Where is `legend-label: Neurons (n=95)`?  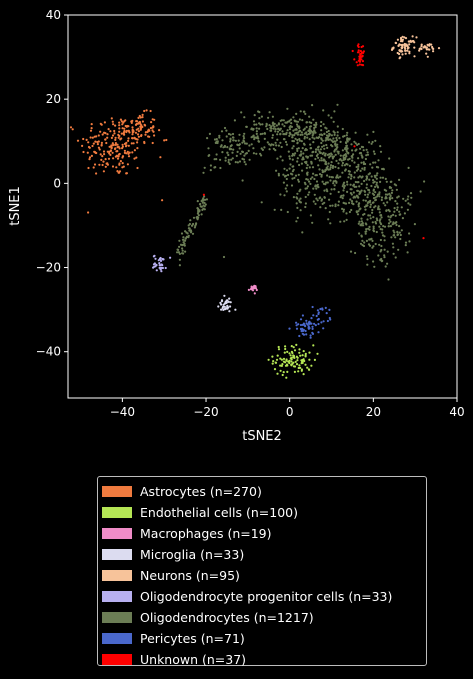 legend-label: Neurons (n=95) is located at coordinates (190, 575).